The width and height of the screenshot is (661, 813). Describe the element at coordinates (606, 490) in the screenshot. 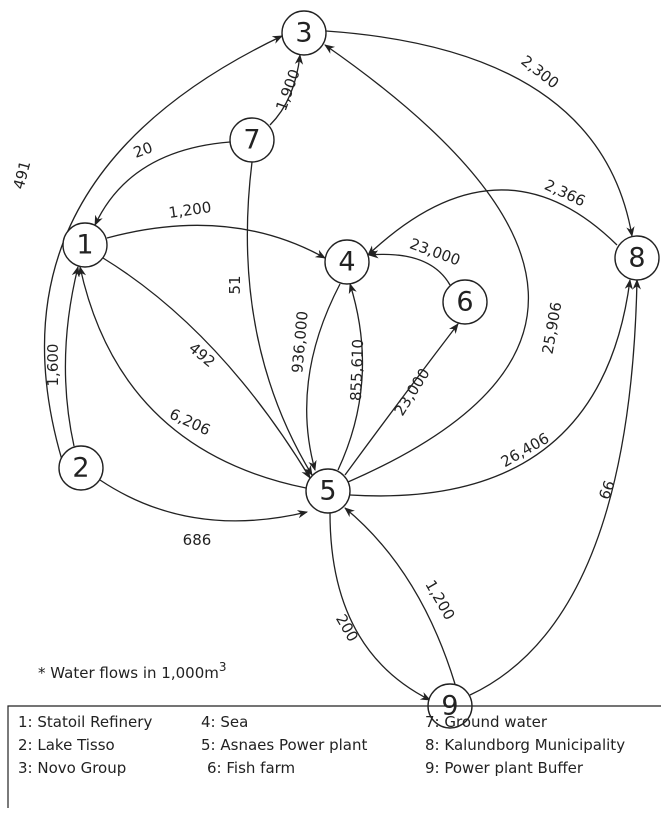

I see `edge-label: 66` at that location.